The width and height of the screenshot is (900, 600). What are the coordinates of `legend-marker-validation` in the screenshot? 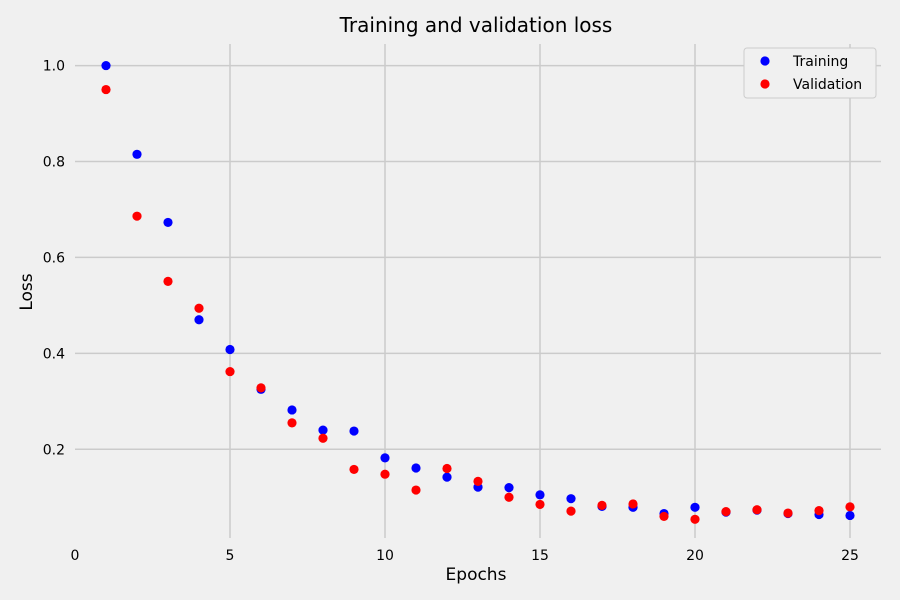 It's located at (765, 84).